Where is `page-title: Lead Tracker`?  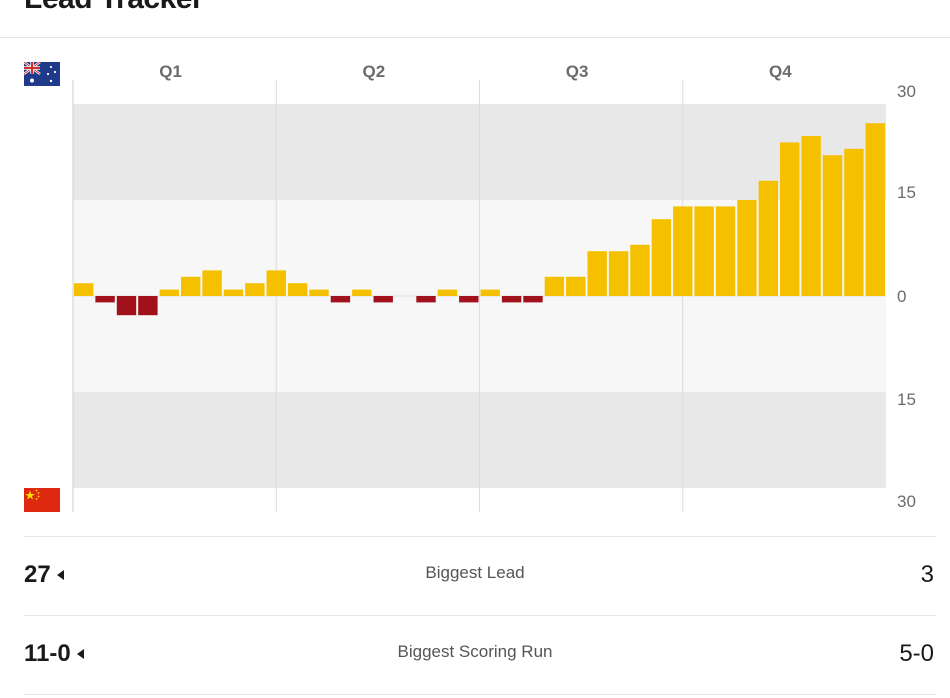 page-title: Lead Tracker is located at coordinates (114, 8).